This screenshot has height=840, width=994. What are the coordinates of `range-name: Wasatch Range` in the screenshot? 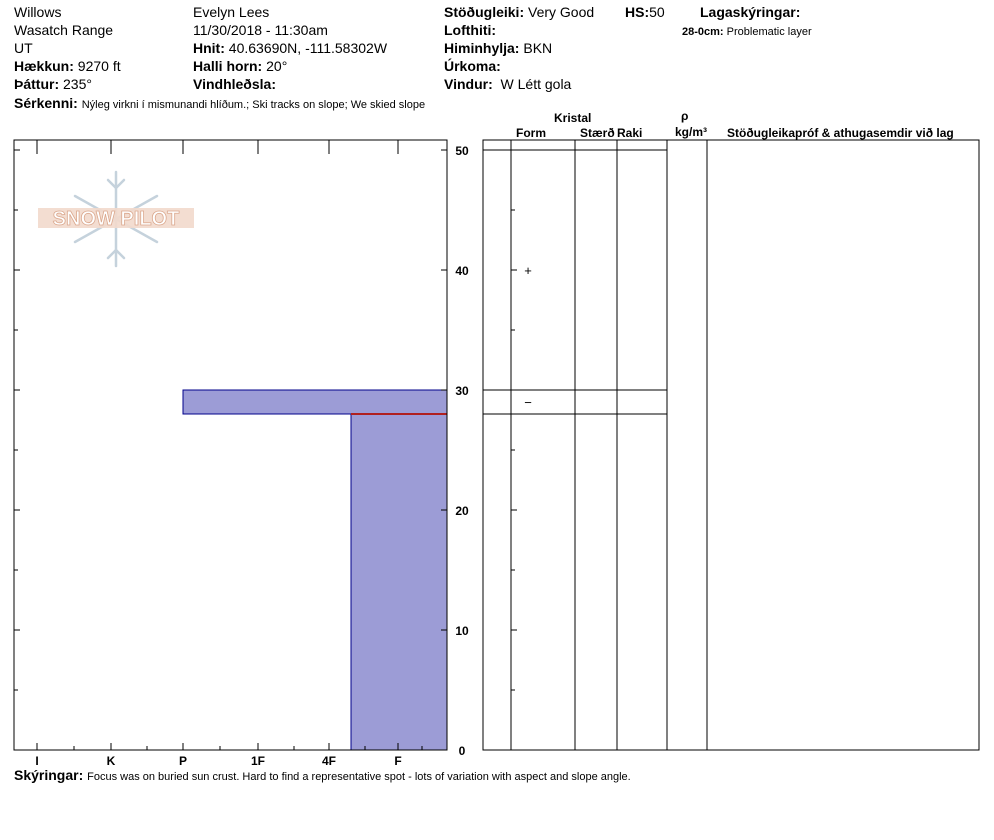 It's located at (64, 30).